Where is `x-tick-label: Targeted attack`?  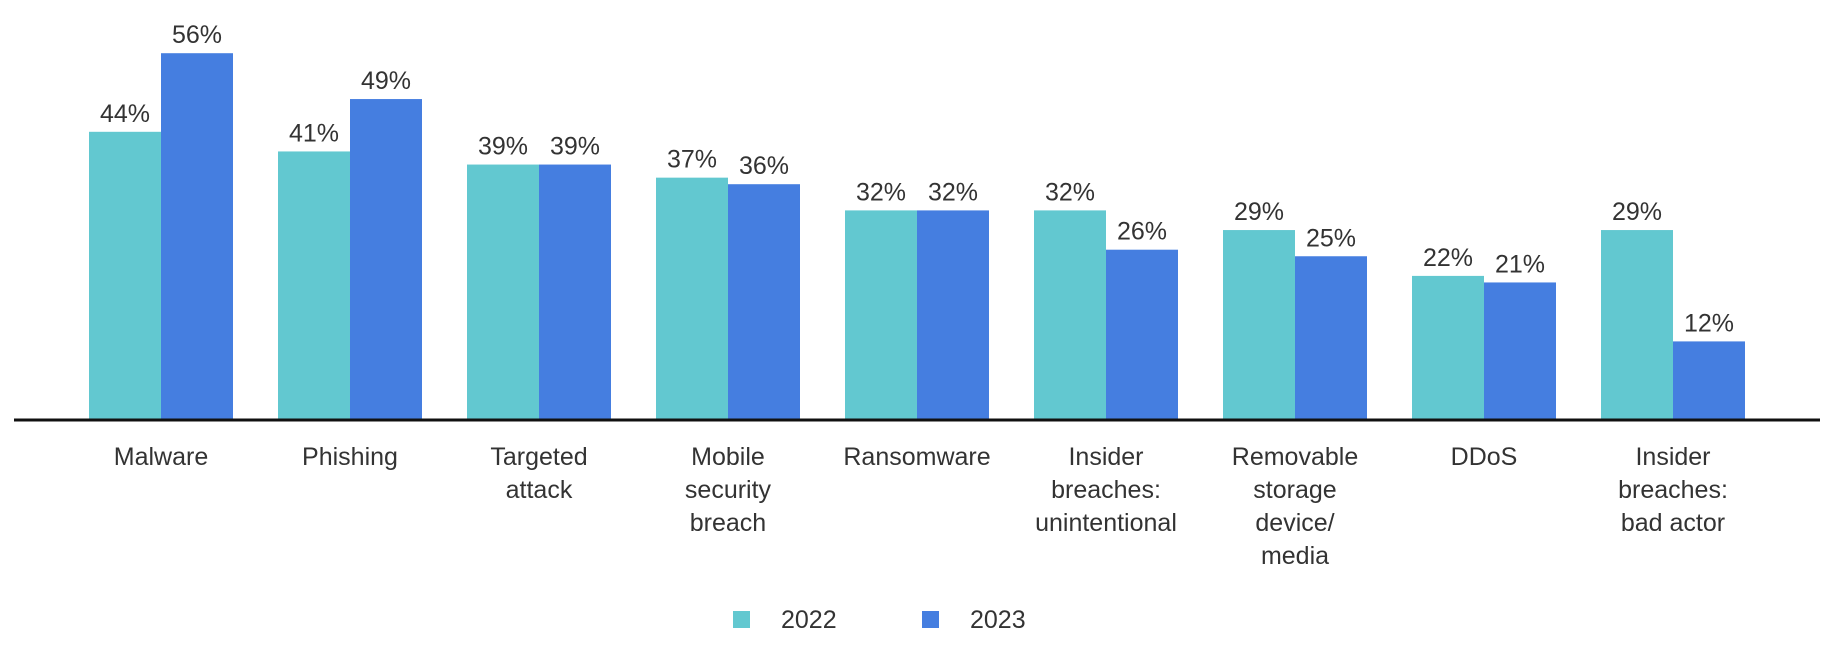
x-tick-label: Targeted attack is located at coordinates (539, 473).